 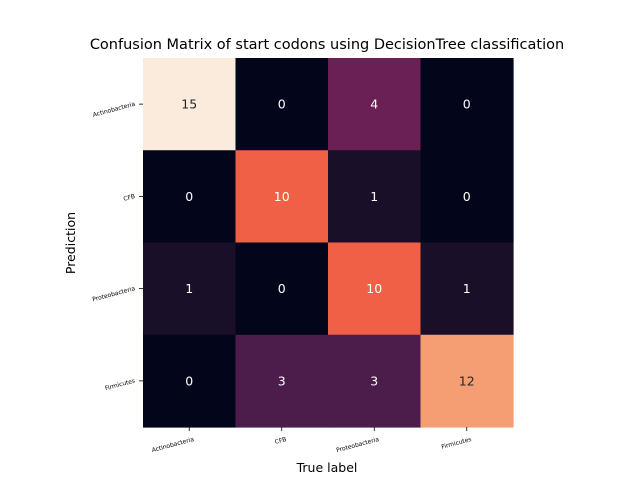 I want to click on y-tick-label: CFB, so click(x=129, y=198).